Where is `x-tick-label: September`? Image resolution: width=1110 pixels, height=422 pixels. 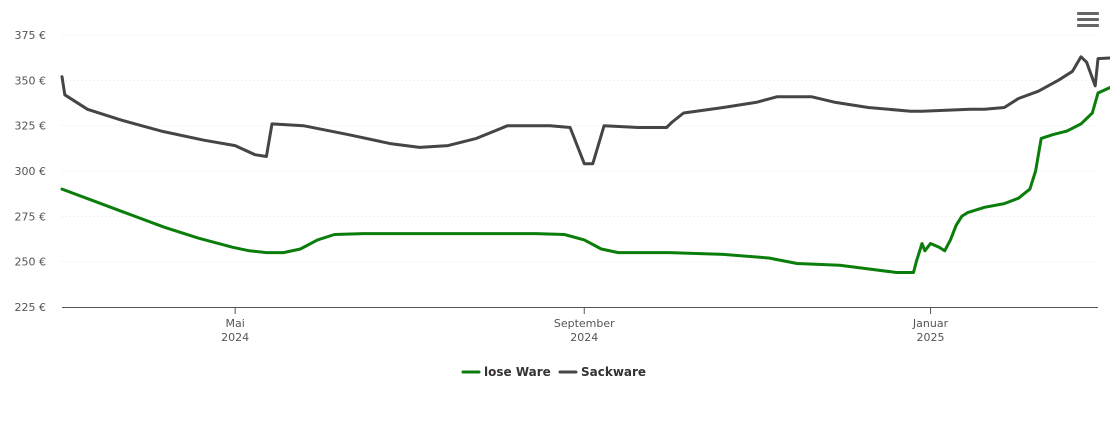
x-tick-label: September is located at coordinates (584, 323).